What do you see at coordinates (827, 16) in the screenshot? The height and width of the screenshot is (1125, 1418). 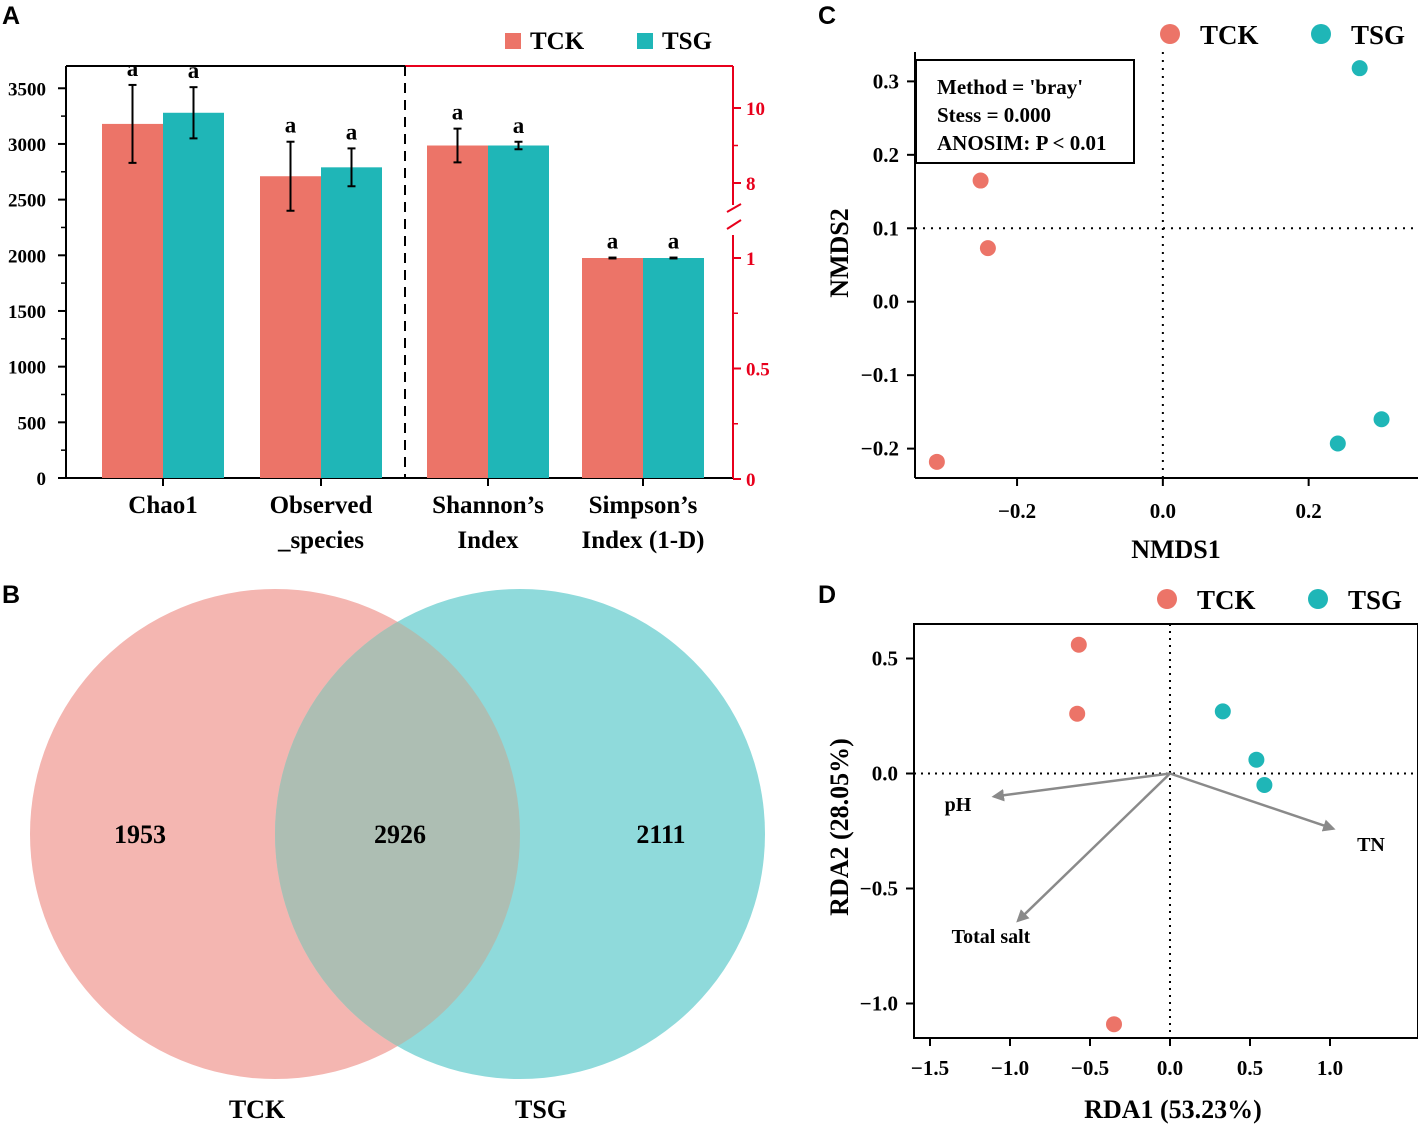 I see `panel-label-c: C` at bounding box center [827, 16].